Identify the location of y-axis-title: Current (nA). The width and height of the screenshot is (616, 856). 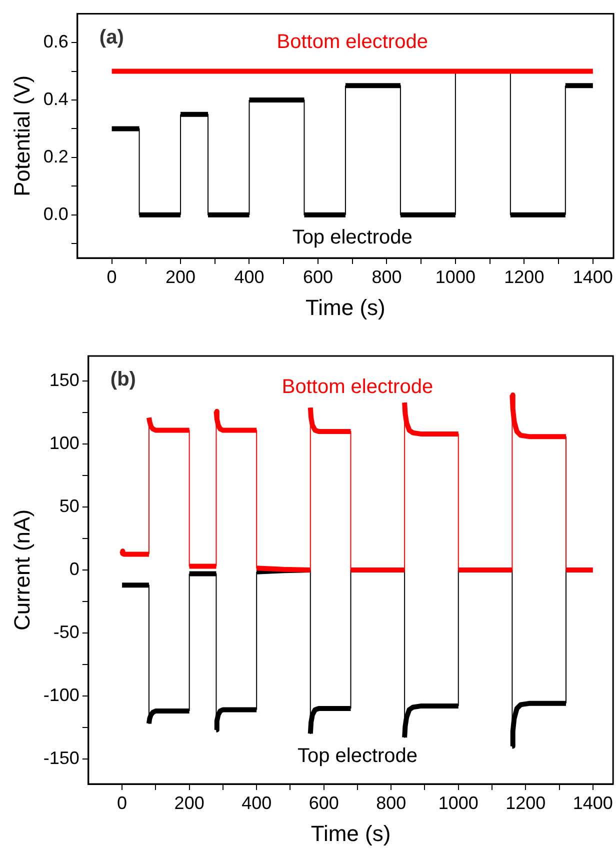
(21, 570).